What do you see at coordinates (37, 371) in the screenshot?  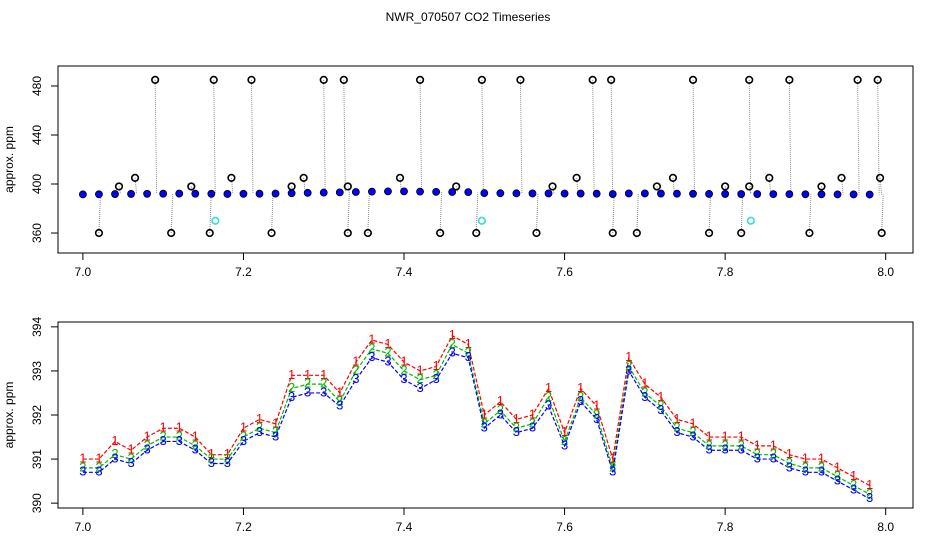 I see `y-tick-label: 393` at bounding box center [37, 371].